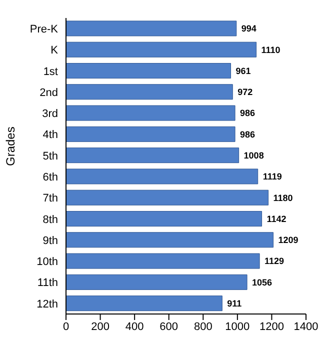  What do you see at coordinates (274, 261) in the screenshot?
I see `data-label: 1129` at bounding box center [274, 261].